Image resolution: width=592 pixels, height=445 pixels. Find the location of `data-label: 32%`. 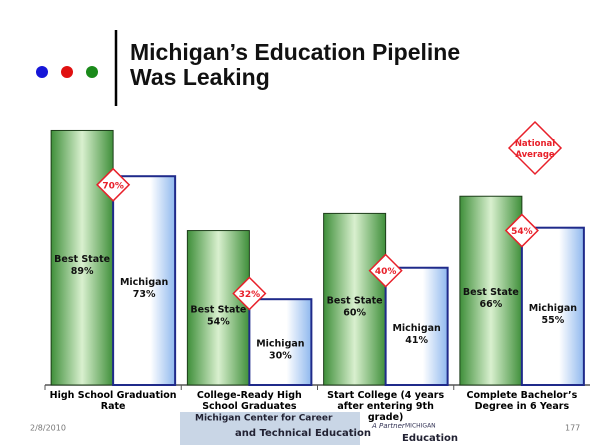

data-label: 32% is located at coordinates (250, 295).